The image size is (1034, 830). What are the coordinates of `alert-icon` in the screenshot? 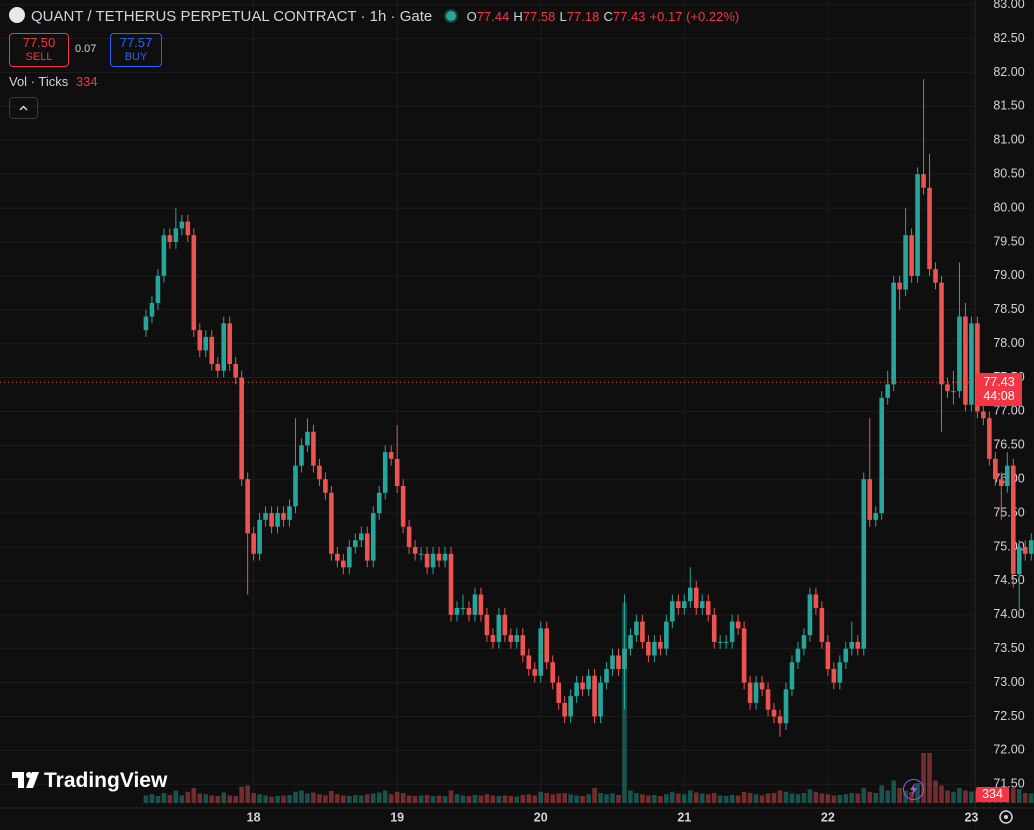 It's located at (913, 789).